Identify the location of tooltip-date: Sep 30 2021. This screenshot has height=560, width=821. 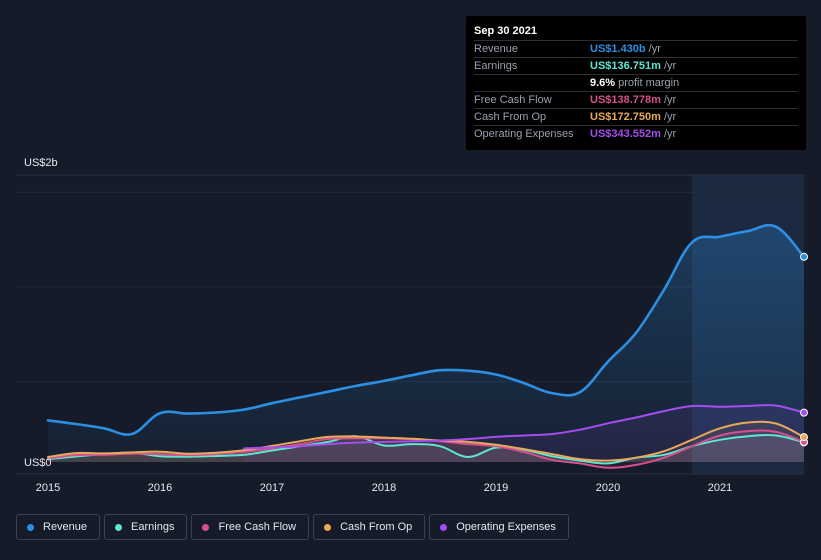
(636, 32).